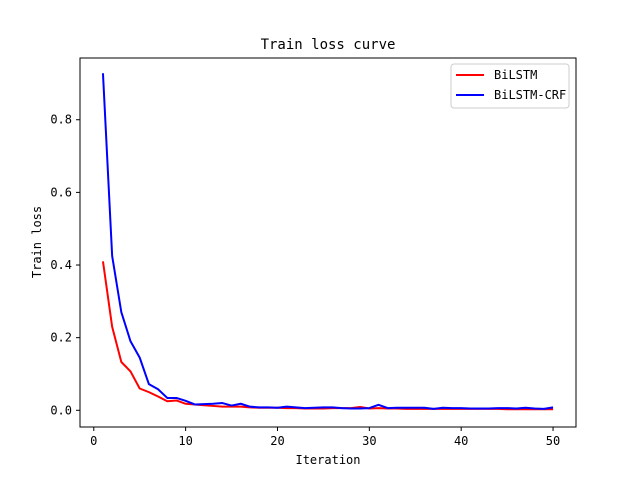 The image size is (640, 480). I want to click on x-tick-label: 0, so click(93, 441).